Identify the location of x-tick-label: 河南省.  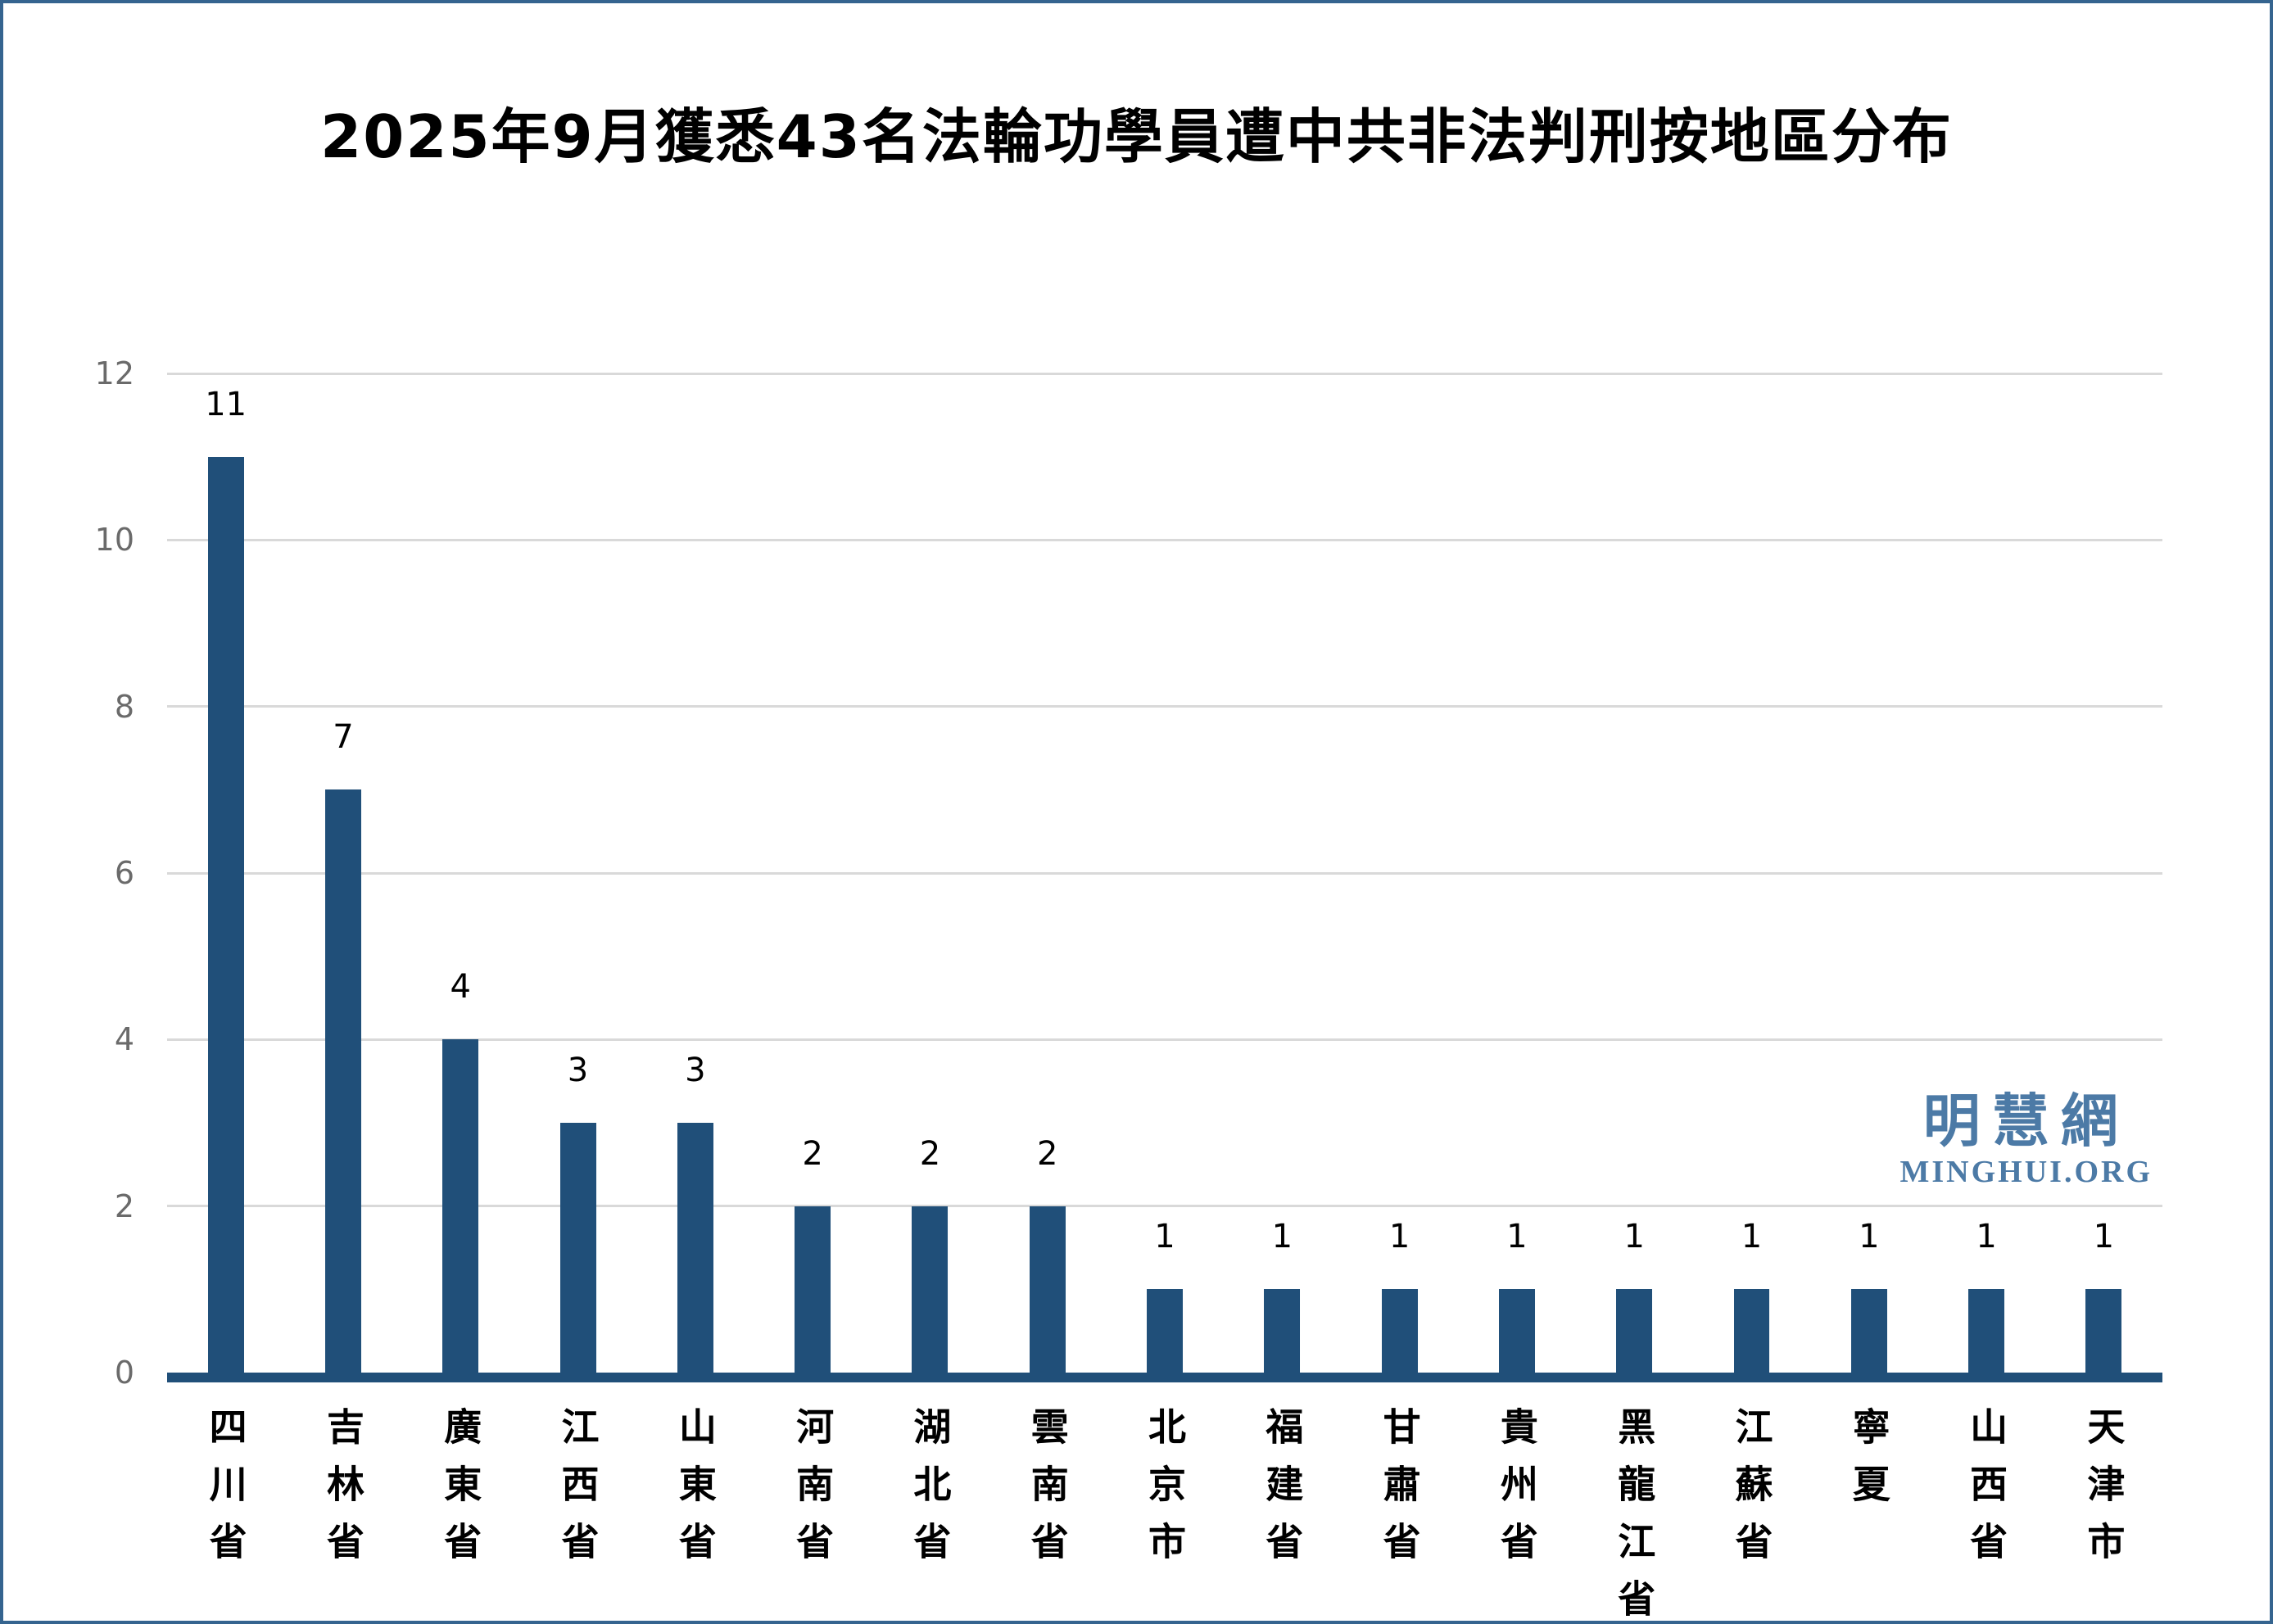
(812, 1493).